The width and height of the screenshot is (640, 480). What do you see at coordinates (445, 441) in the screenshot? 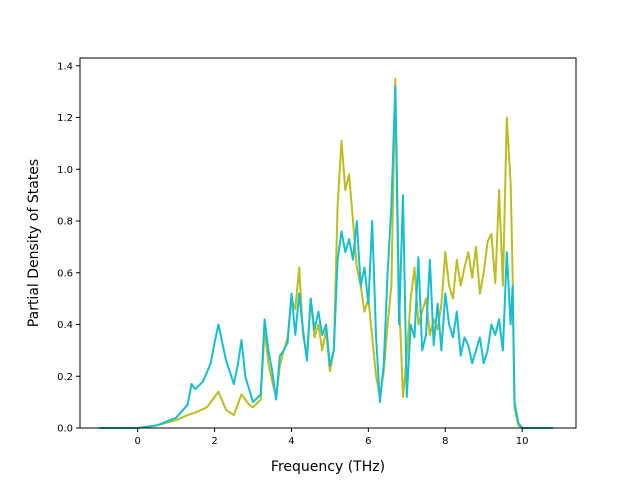
I see `x-tick-label: 8` at bounding box center [445, 441].